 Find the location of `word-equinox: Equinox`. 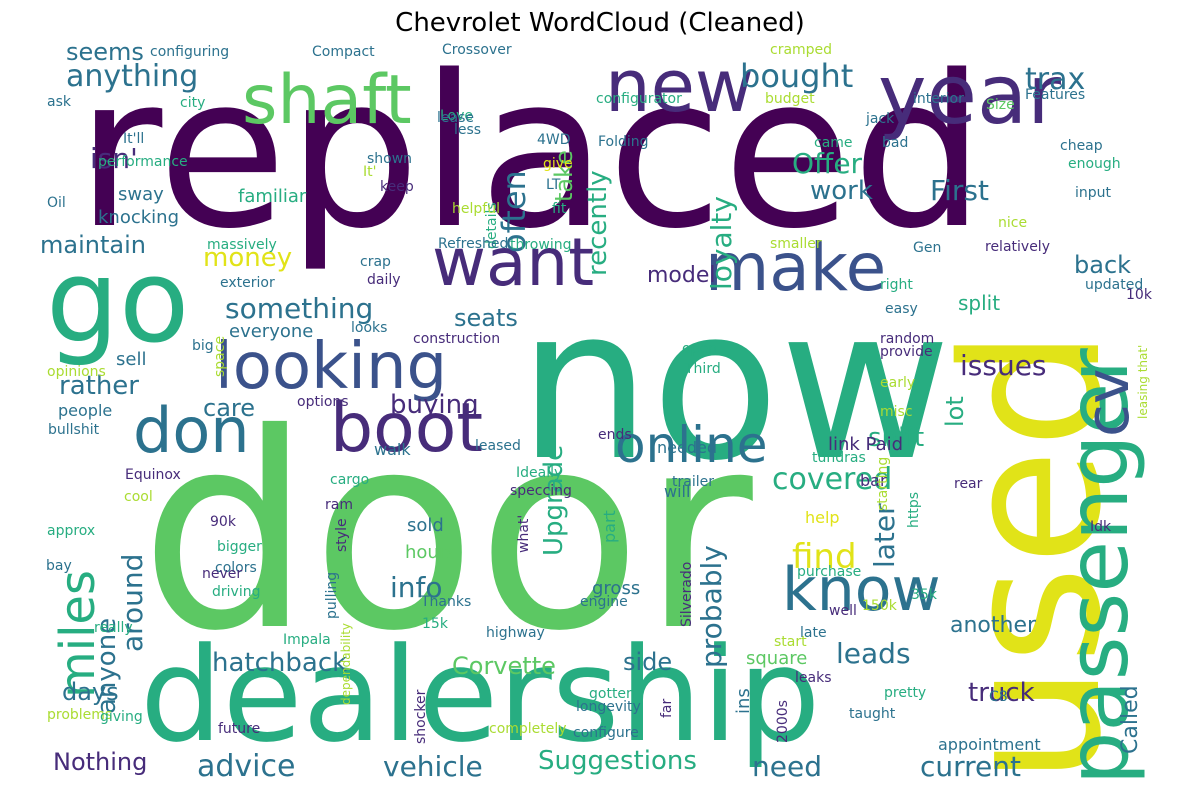

word-equinox: Equinox is located at coordinates (153, 475).